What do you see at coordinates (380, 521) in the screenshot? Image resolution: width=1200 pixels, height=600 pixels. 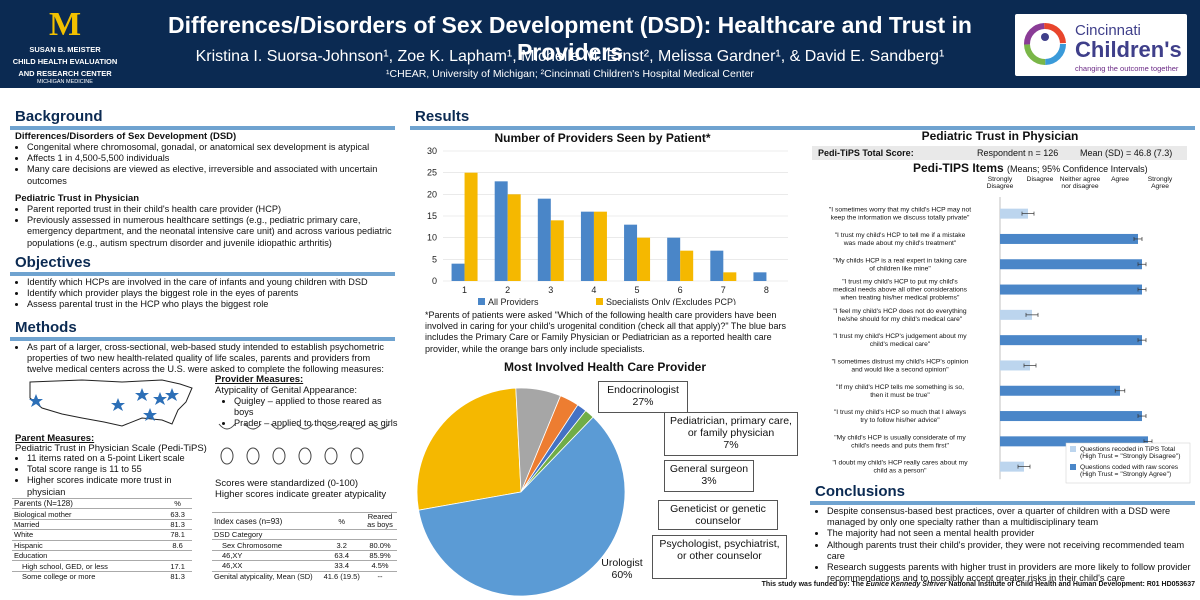 I see `table-cell: Reared as boys` at bounding box center [380, 521].